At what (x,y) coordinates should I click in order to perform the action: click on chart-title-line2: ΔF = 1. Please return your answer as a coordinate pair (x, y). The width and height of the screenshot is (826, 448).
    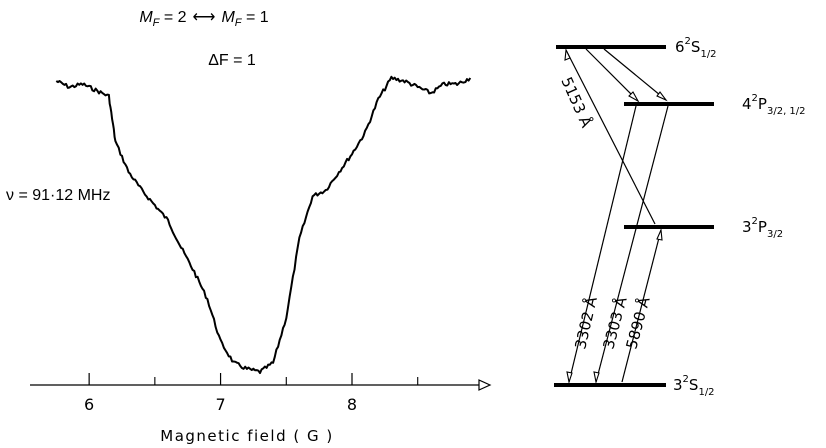
    Looking at the image, I should click on (232, 60).